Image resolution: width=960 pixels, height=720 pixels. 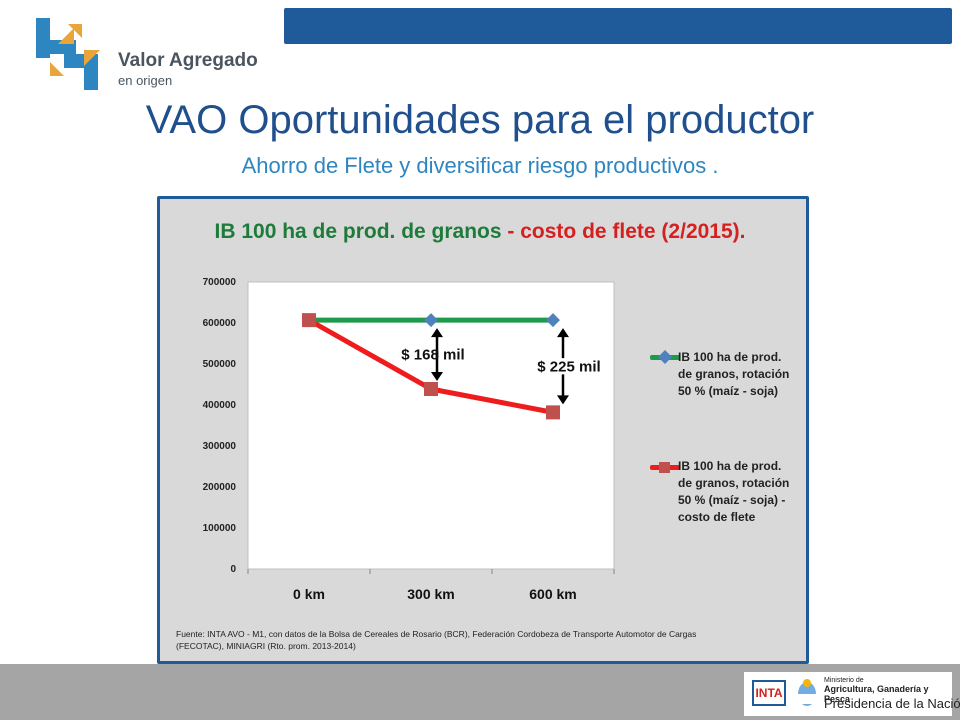 What do you see at coordinates (309, 594) in the screenshot?
I see `x-tick-label: 0 km` at bounding box center [309, 594].